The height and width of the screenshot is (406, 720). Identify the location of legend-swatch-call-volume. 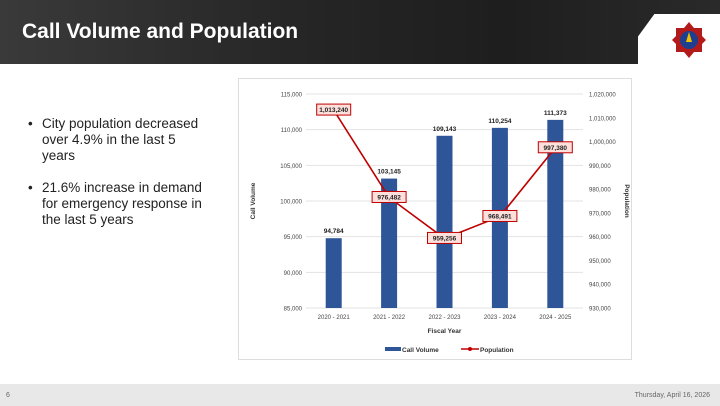
(393, 349).